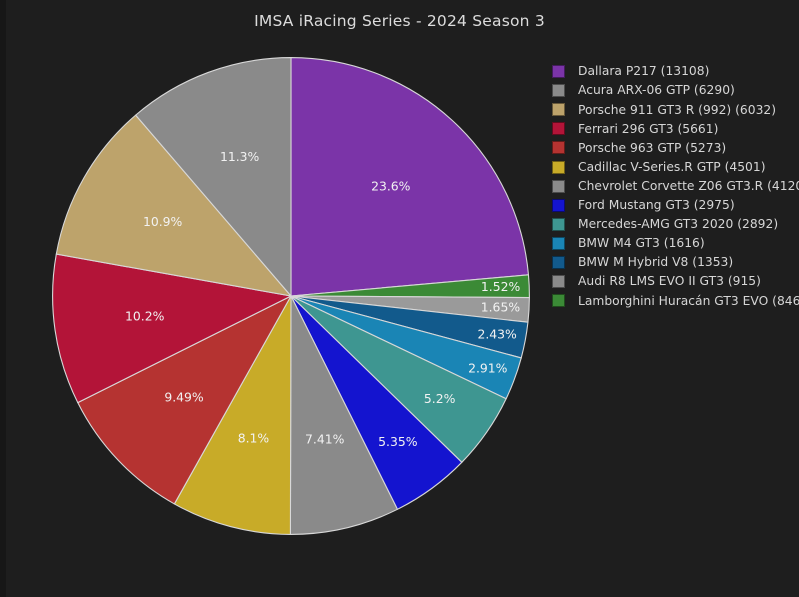 The width and height of the screenshot is (799, 597). What do you see at coordinates (399, 21) in the screenshot?
I see `page-title: IMSA iRacing Series - 2024 Season 3` at bounding box center [399, 21].